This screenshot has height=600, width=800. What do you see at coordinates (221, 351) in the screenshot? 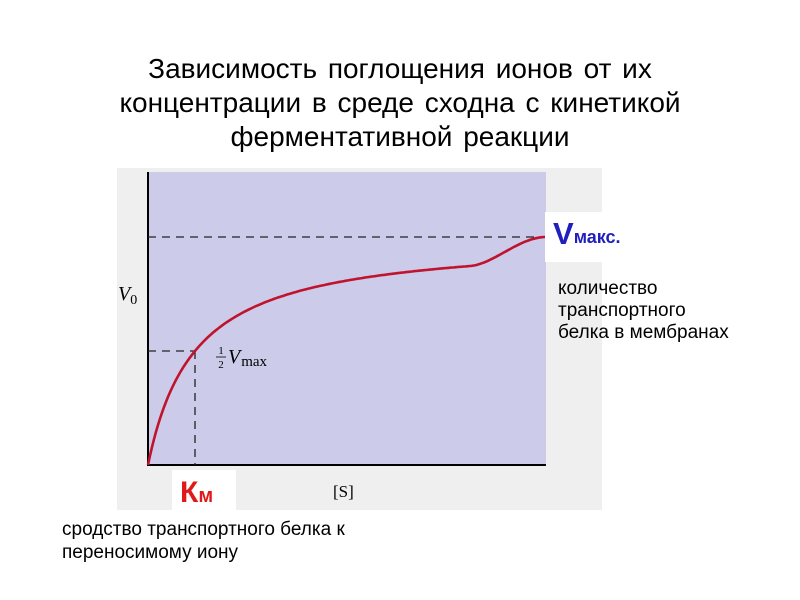
I see `half-numerator: 1` at bounding box center [221, 351].